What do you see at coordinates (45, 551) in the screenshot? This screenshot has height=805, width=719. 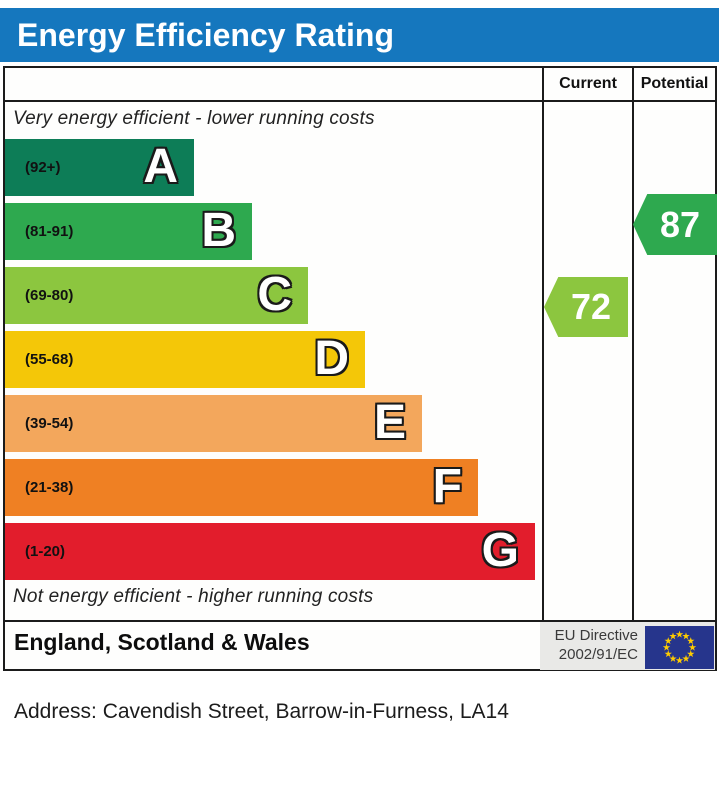 I see `band-g-range: (1-20)` at bounding box center [45, 551].